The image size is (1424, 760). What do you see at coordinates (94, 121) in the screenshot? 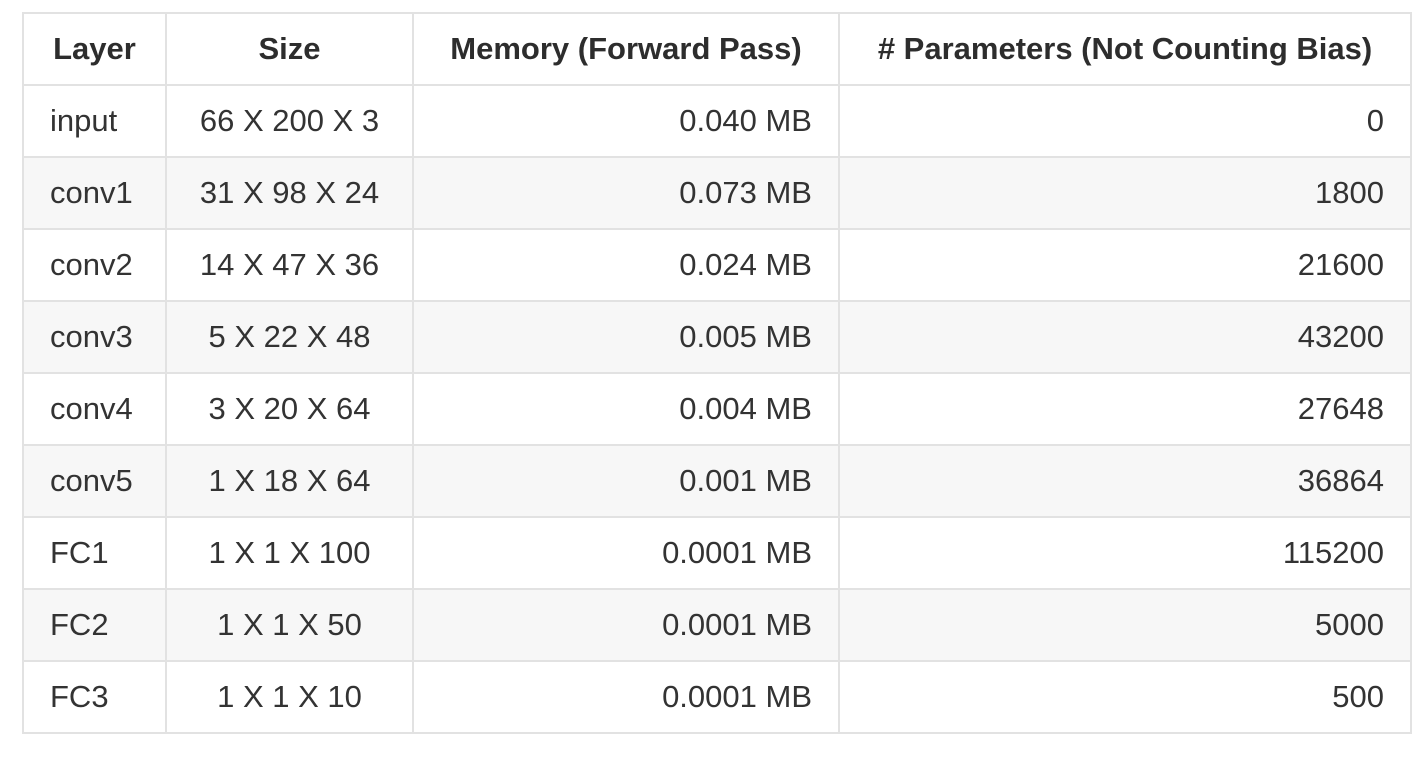
I see `layer-cell: input` at bounding box center [94, 121].